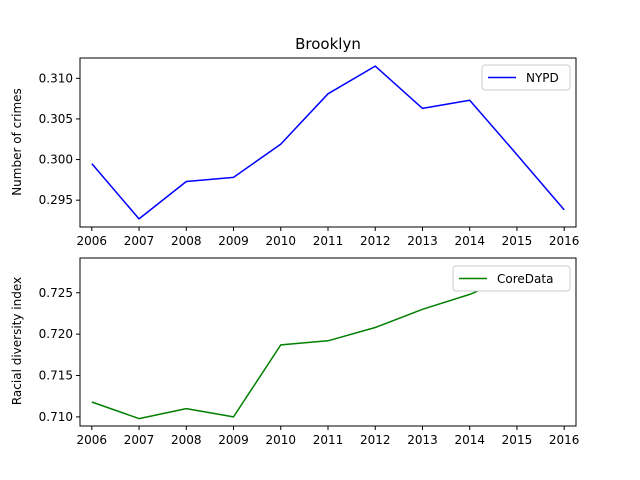 The height and width of the screenshot is (480, 640). What do you see at coordinates (542, 78) in the screenshot?
I see `legend-label-nypd: NYPD` at bounding box center [542, 78].